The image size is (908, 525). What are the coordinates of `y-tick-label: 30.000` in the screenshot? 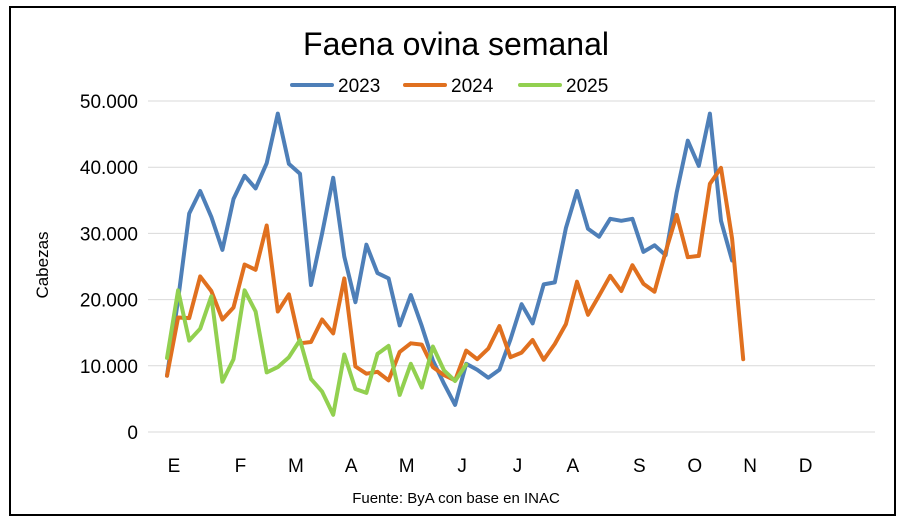 It's located at (109, 234).